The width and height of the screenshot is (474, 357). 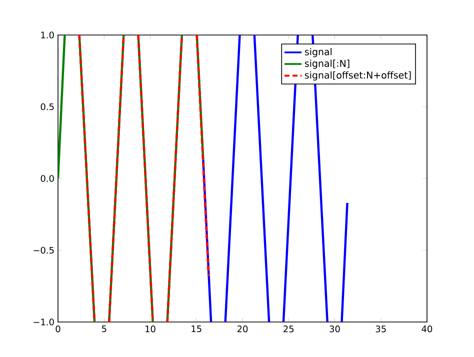 I want to click on x-tick-label: 15, so click(x=197, y=329).